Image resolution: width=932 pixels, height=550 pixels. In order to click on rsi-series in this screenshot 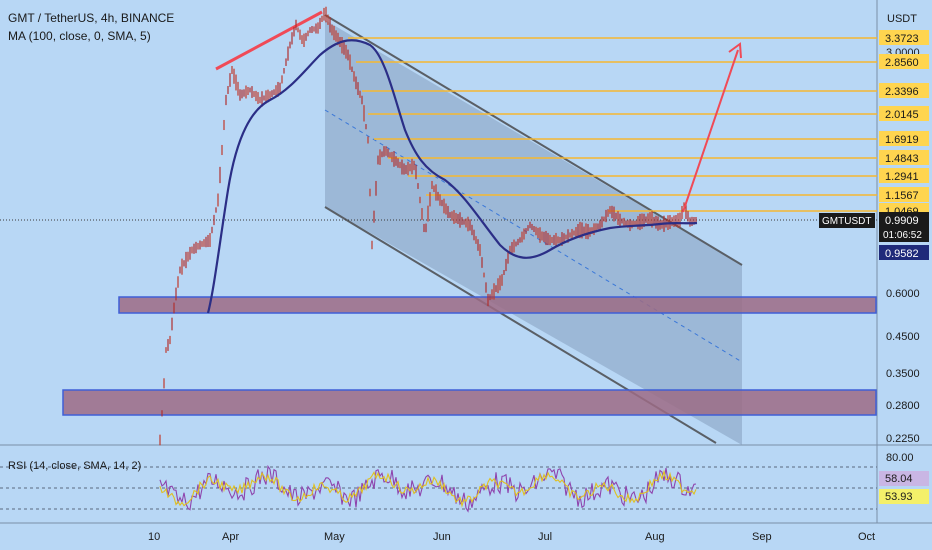, I will do `click(428, 488)`.